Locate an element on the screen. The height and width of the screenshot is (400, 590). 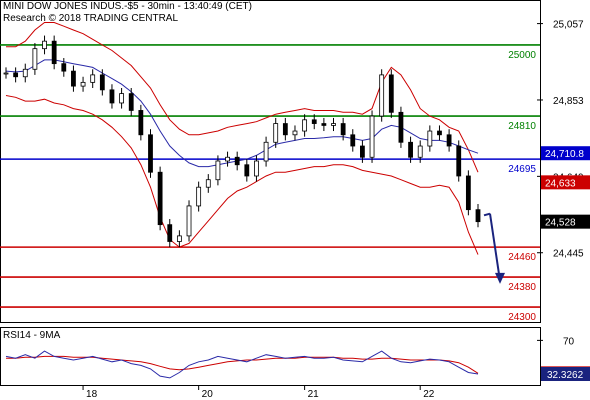
value-box-ma is located at coordinates (565, 153).